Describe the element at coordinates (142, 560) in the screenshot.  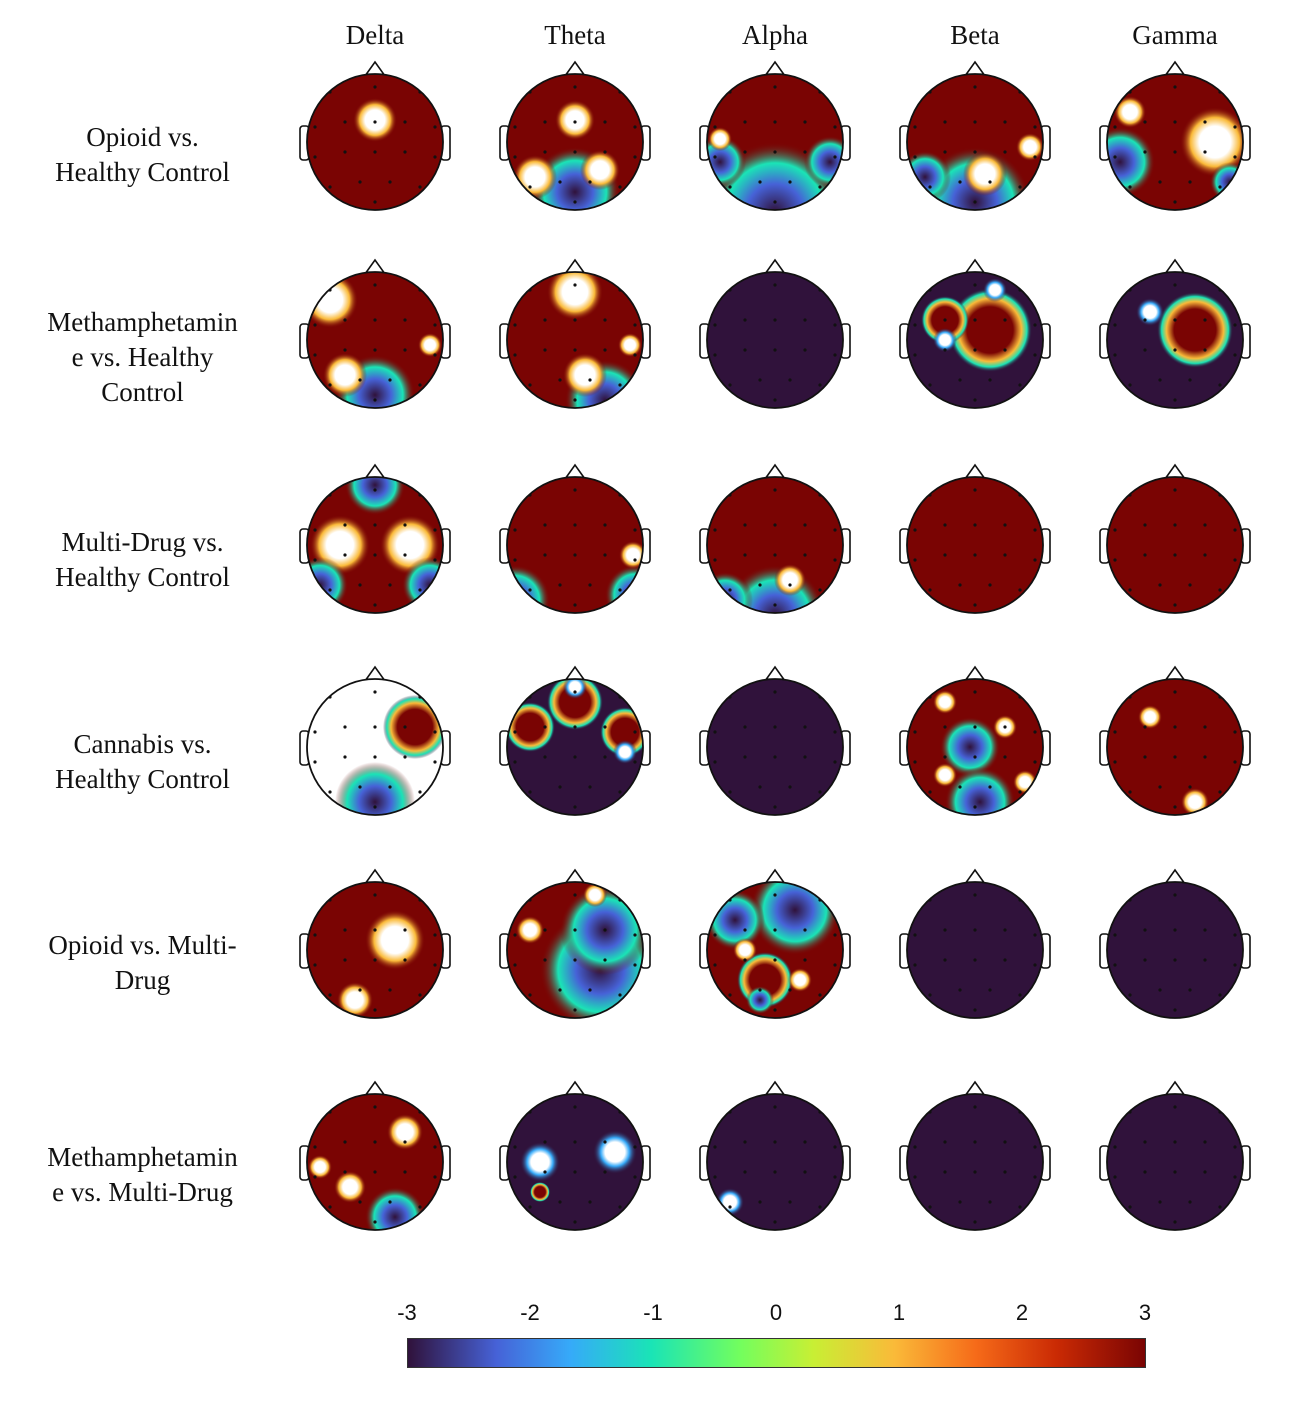
I see `row-label-multidrug-vs-healthy: Multi-Drug vs. Healthy Control` at that location.